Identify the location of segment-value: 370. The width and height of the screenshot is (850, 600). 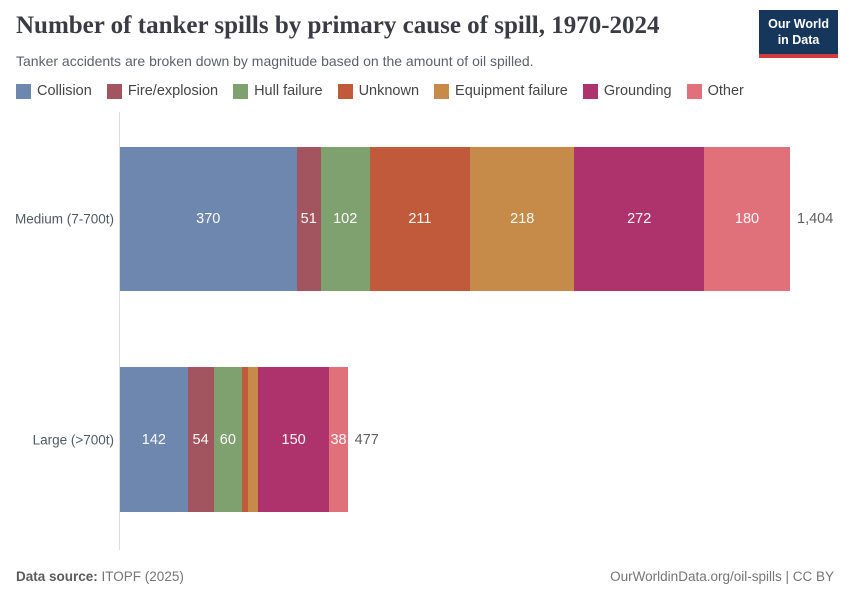
(208, 219).